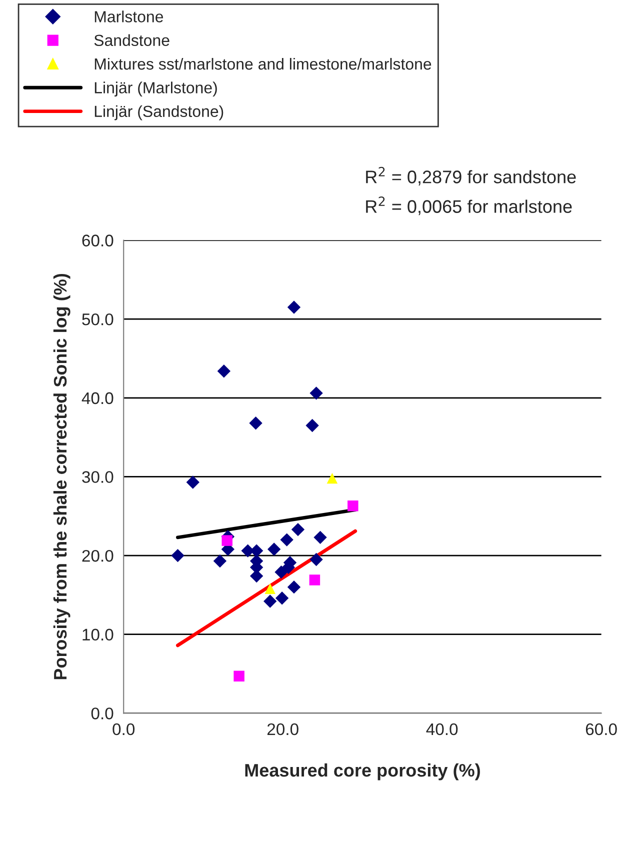  I want to click on legend-label: Linjär (Sandstone), so click(159, 112).